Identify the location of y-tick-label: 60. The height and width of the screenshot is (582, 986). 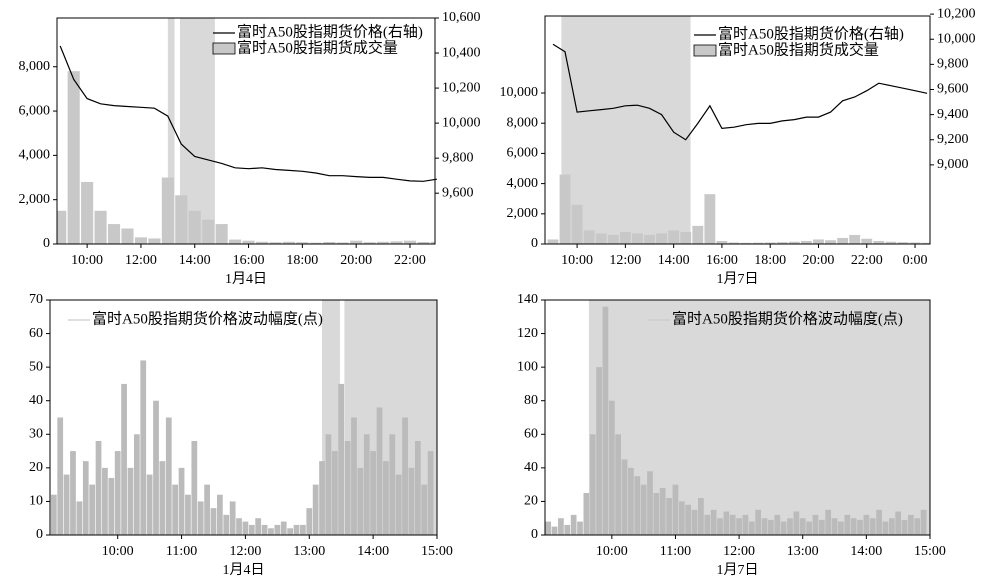
(36, 333).